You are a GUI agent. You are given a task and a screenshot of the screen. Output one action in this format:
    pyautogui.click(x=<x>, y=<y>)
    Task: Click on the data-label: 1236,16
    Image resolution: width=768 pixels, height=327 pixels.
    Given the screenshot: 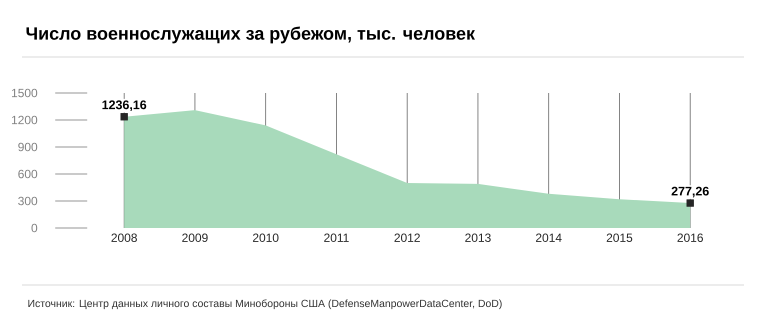 What is the action you would take?
    pyautogui.click(x=124, y=106)
    